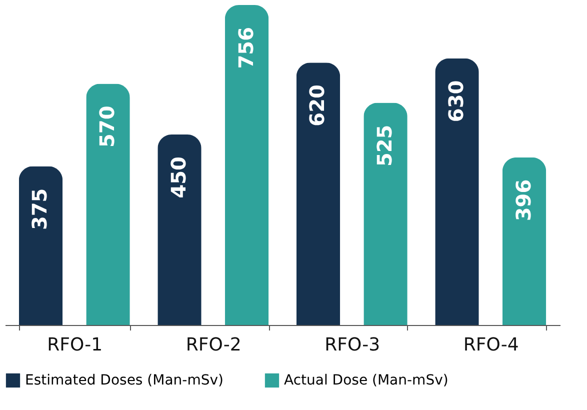 This screenshot has width=587, height=410. I want to click on data-label: 630, so click(456, 101).